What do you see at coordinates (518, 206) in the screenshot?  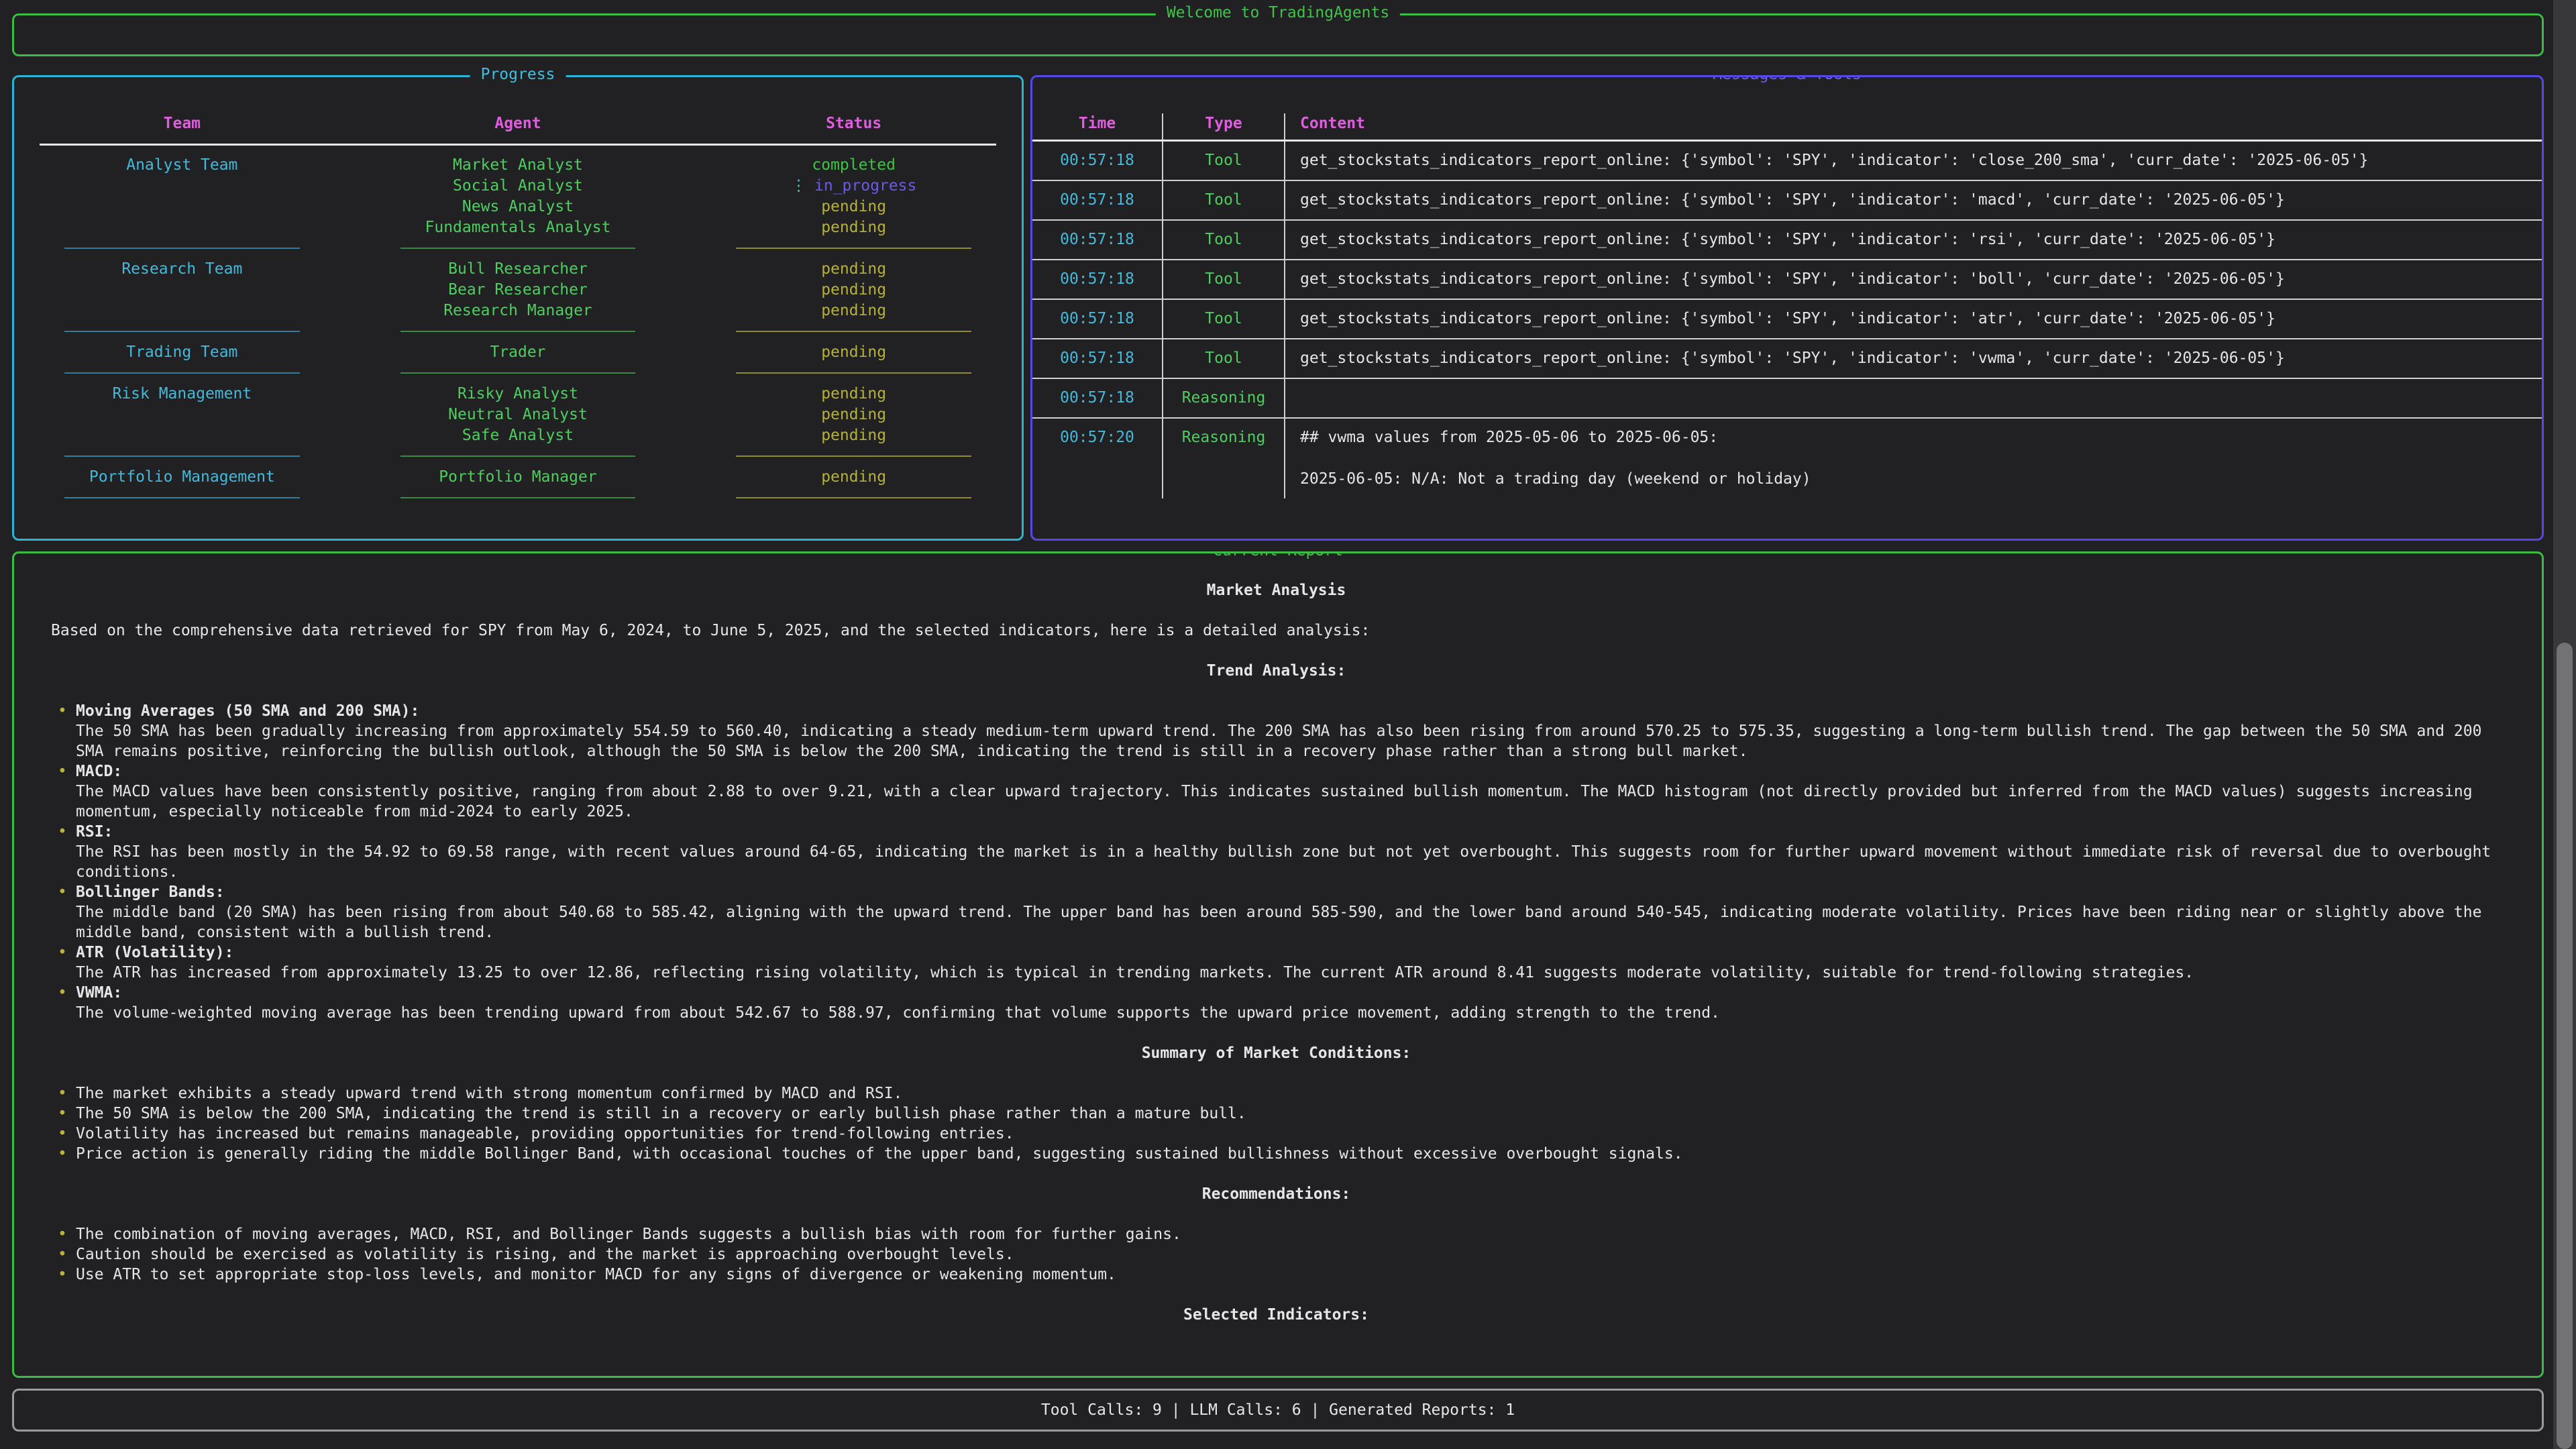 I see `agent-cell: News Analyst` at bounding box center [518, 206].